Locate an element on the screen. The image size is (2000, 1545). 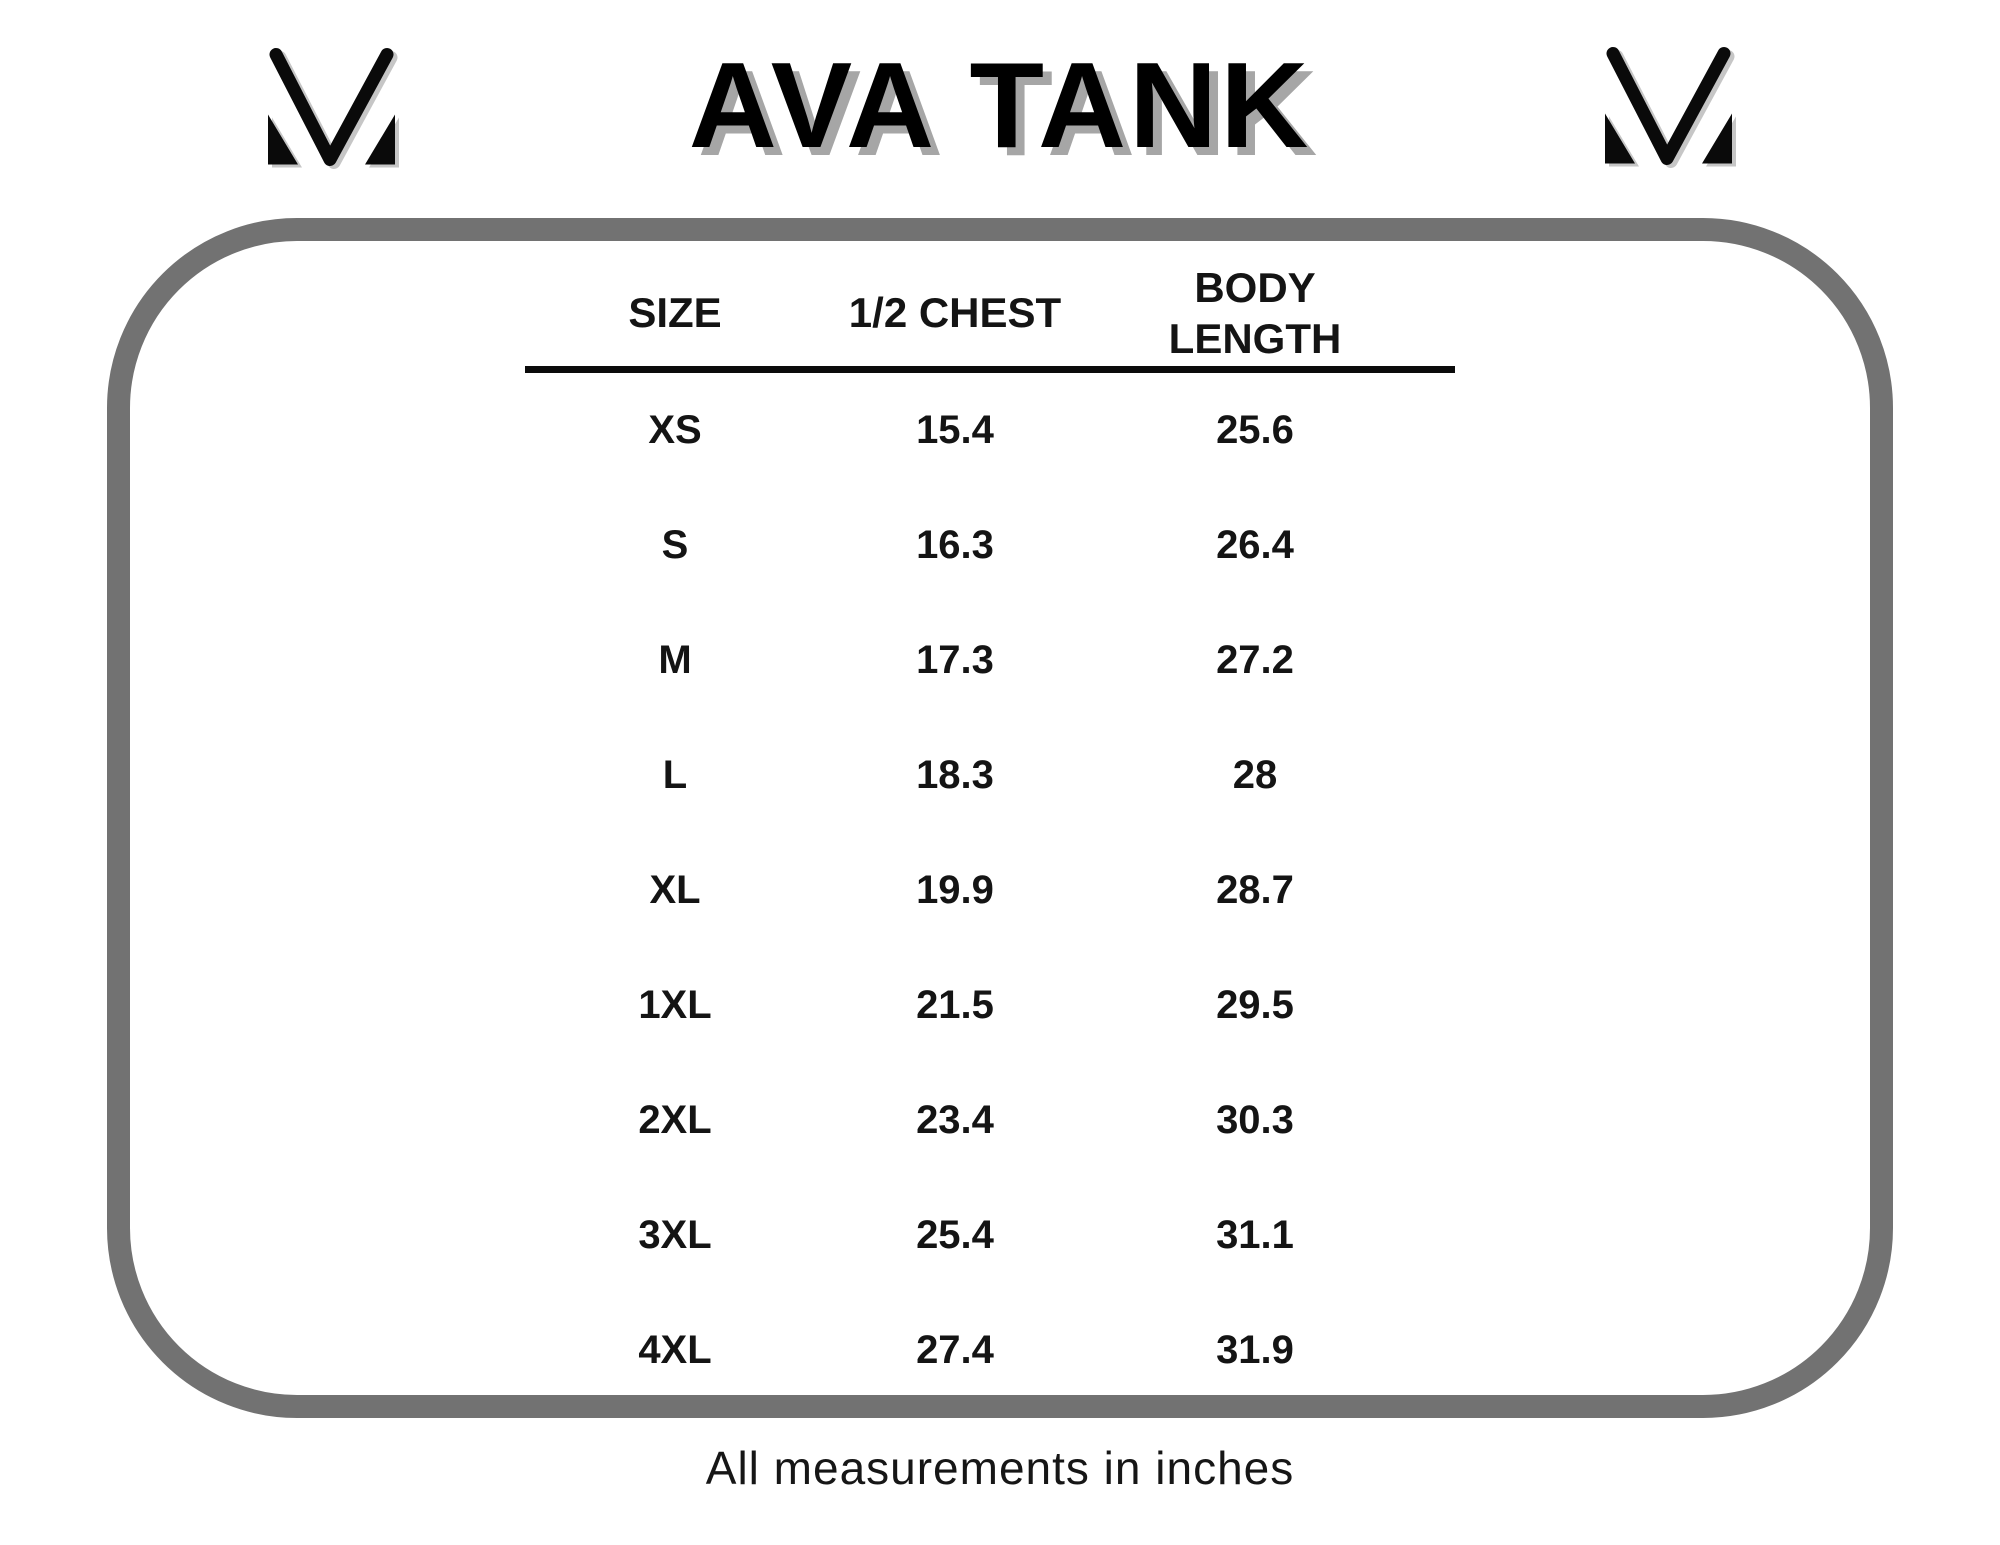
brand-logo-right is located at coordinates (1668, 109).